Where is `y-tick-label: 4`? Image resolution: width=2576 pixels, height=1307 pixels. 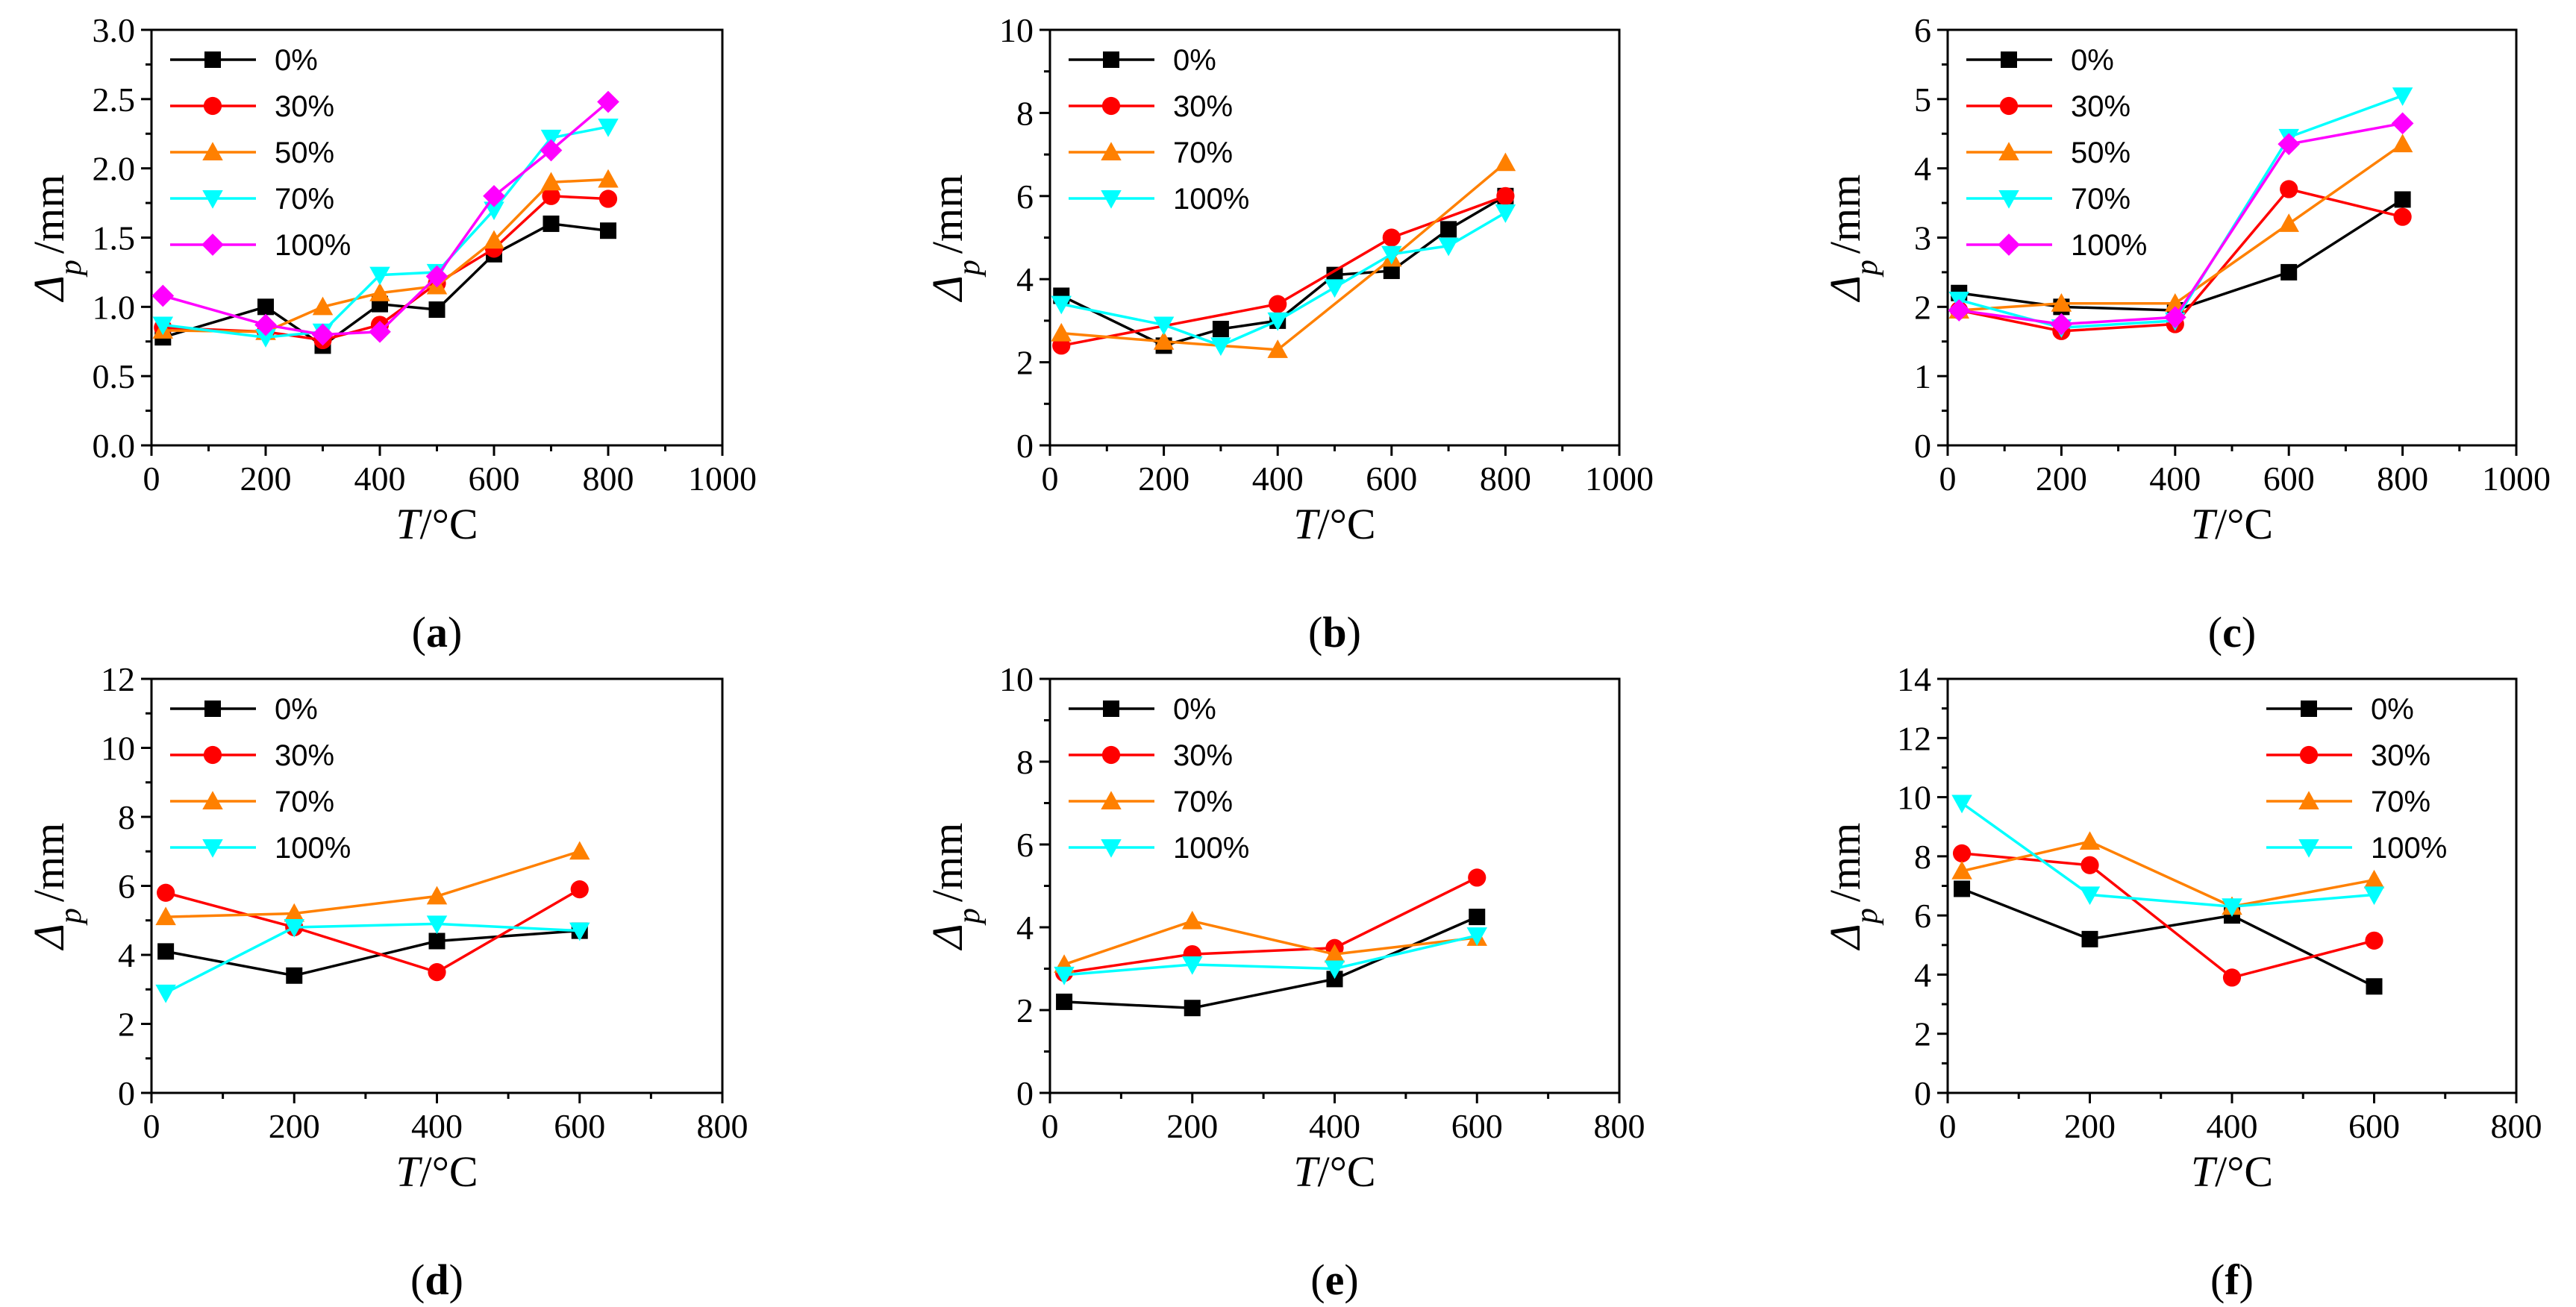 y-tick-label: 4 is located at coordinates (126, 955).